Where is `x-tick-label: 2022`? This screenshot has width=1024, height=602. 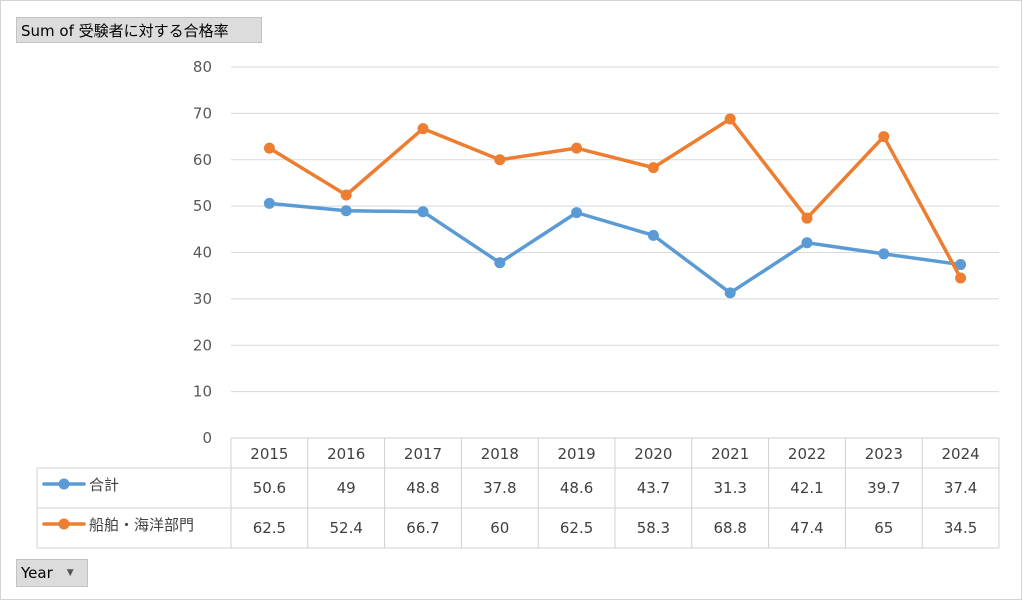 x-tick-label: 2022 is located at coordinates (807, 454).